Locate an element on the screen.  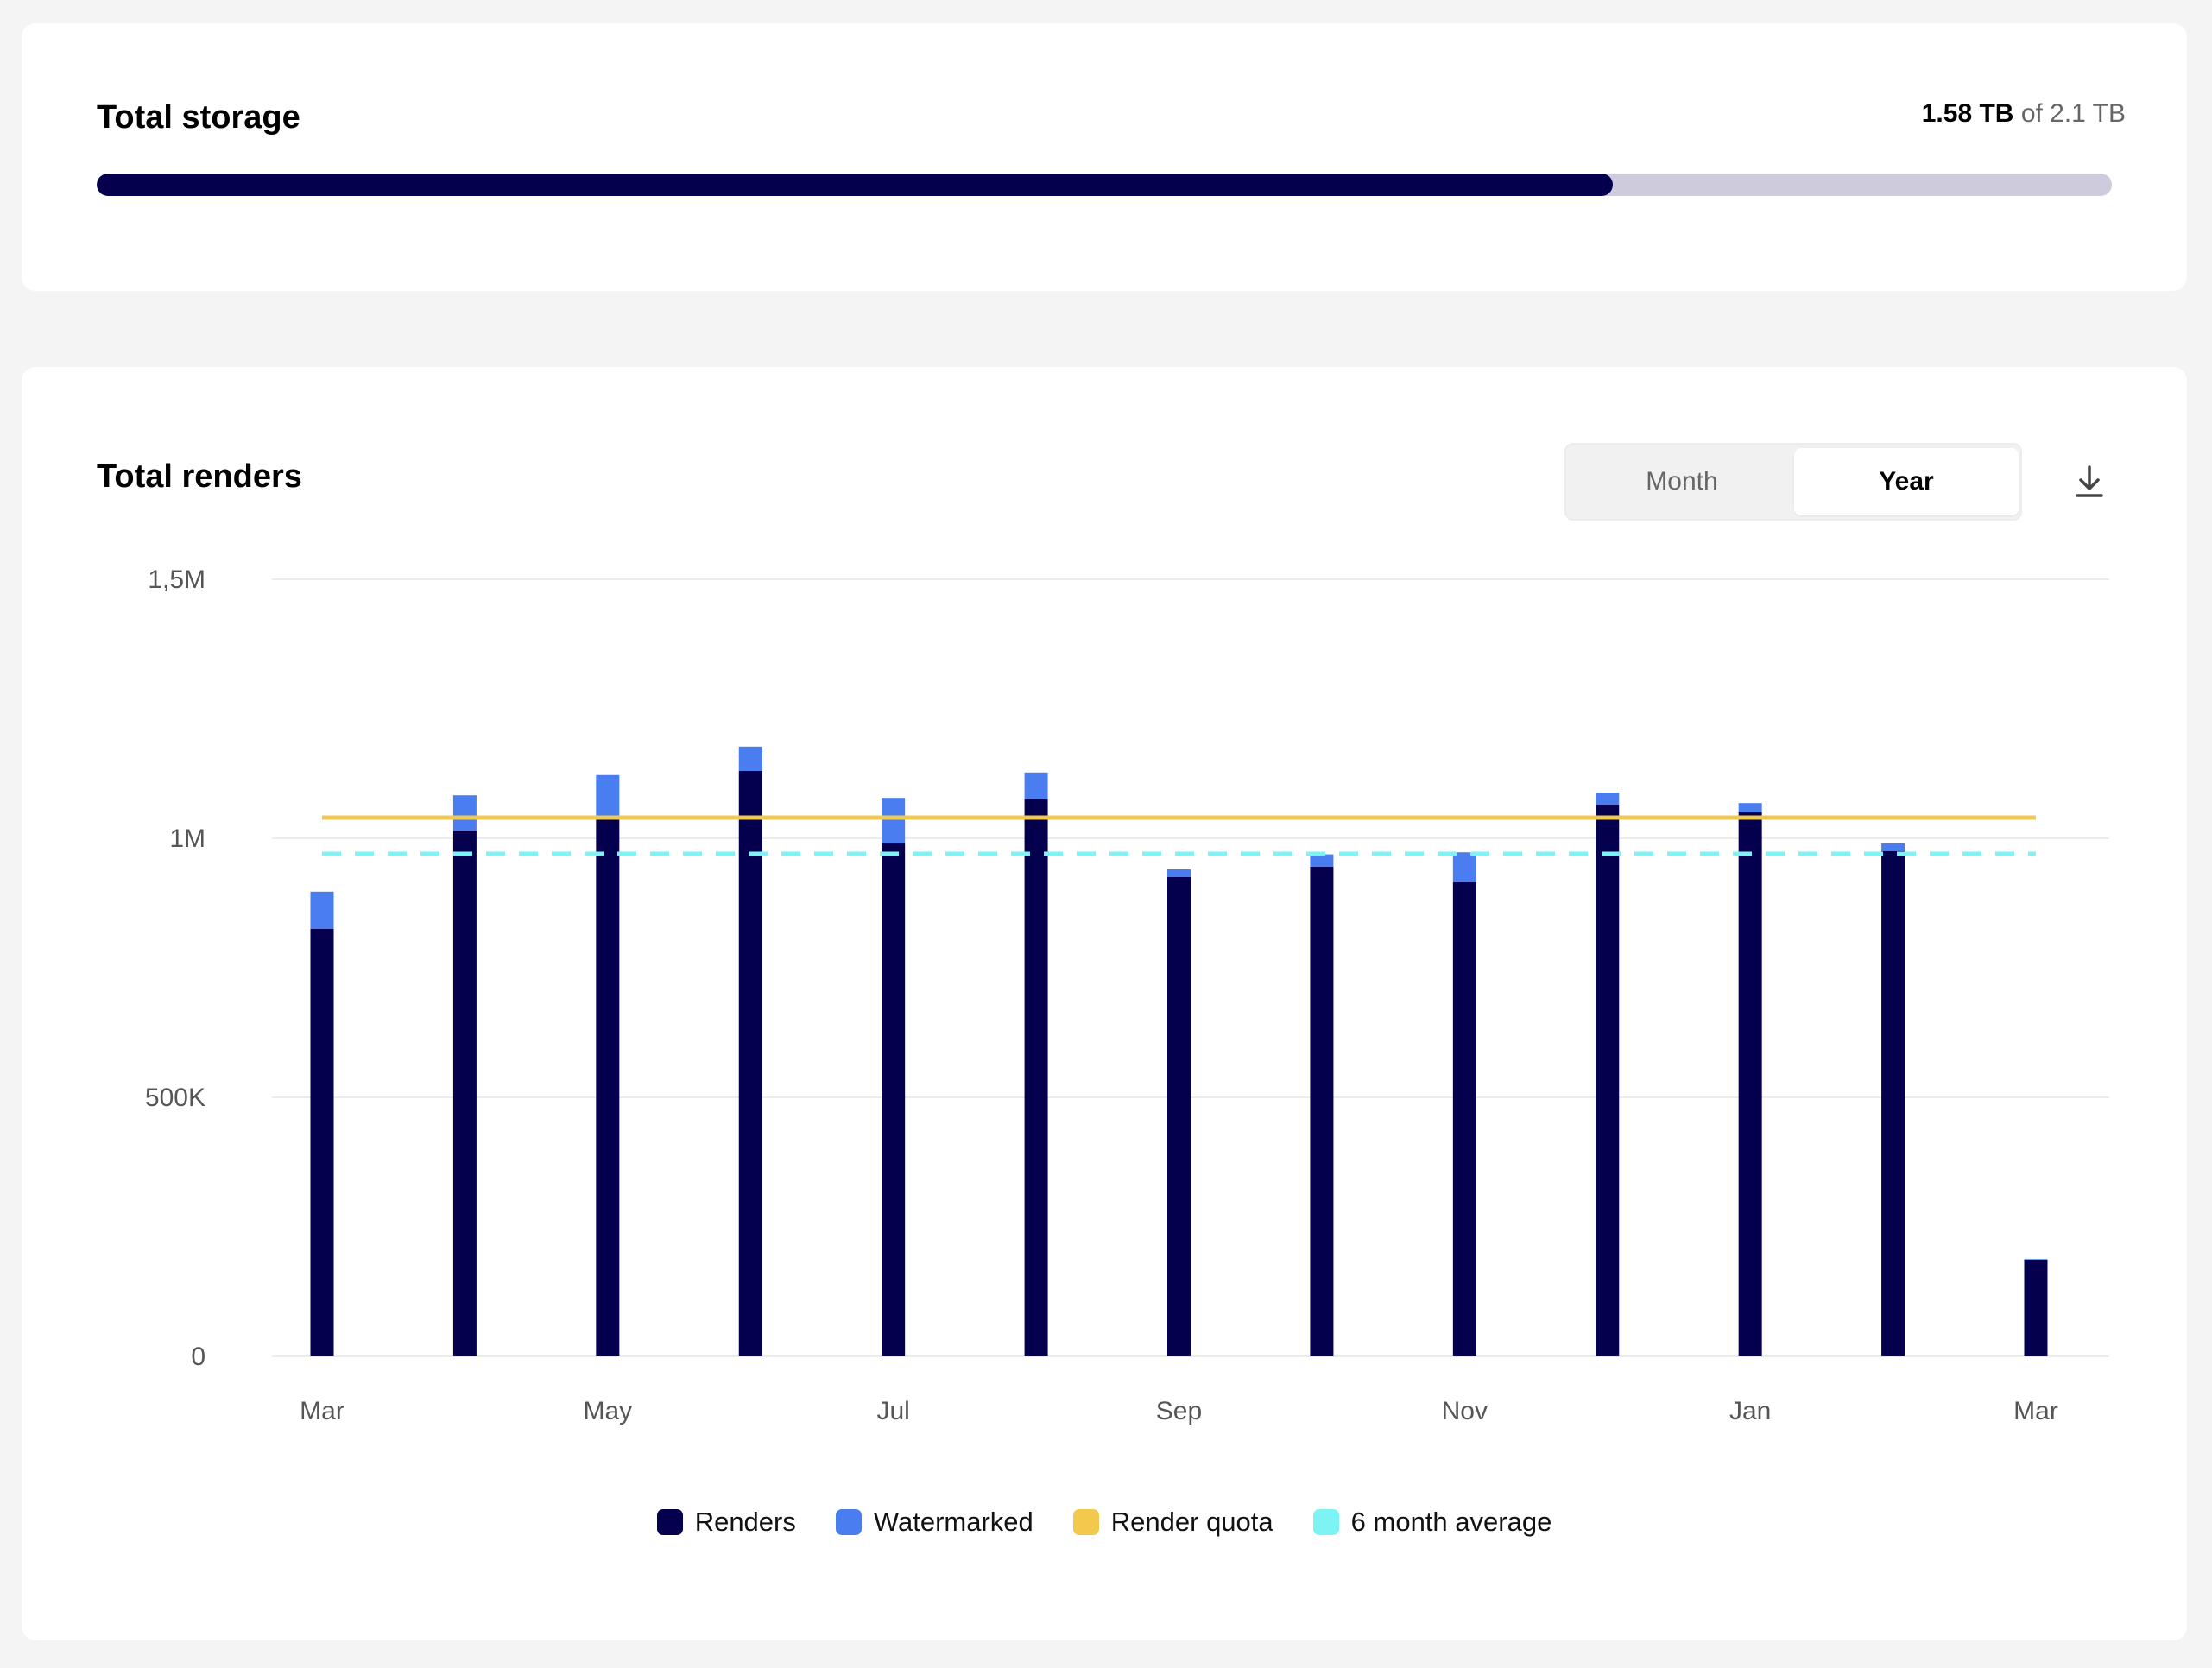
legend-item: Watermarked is located at coordinates (934, 1522).